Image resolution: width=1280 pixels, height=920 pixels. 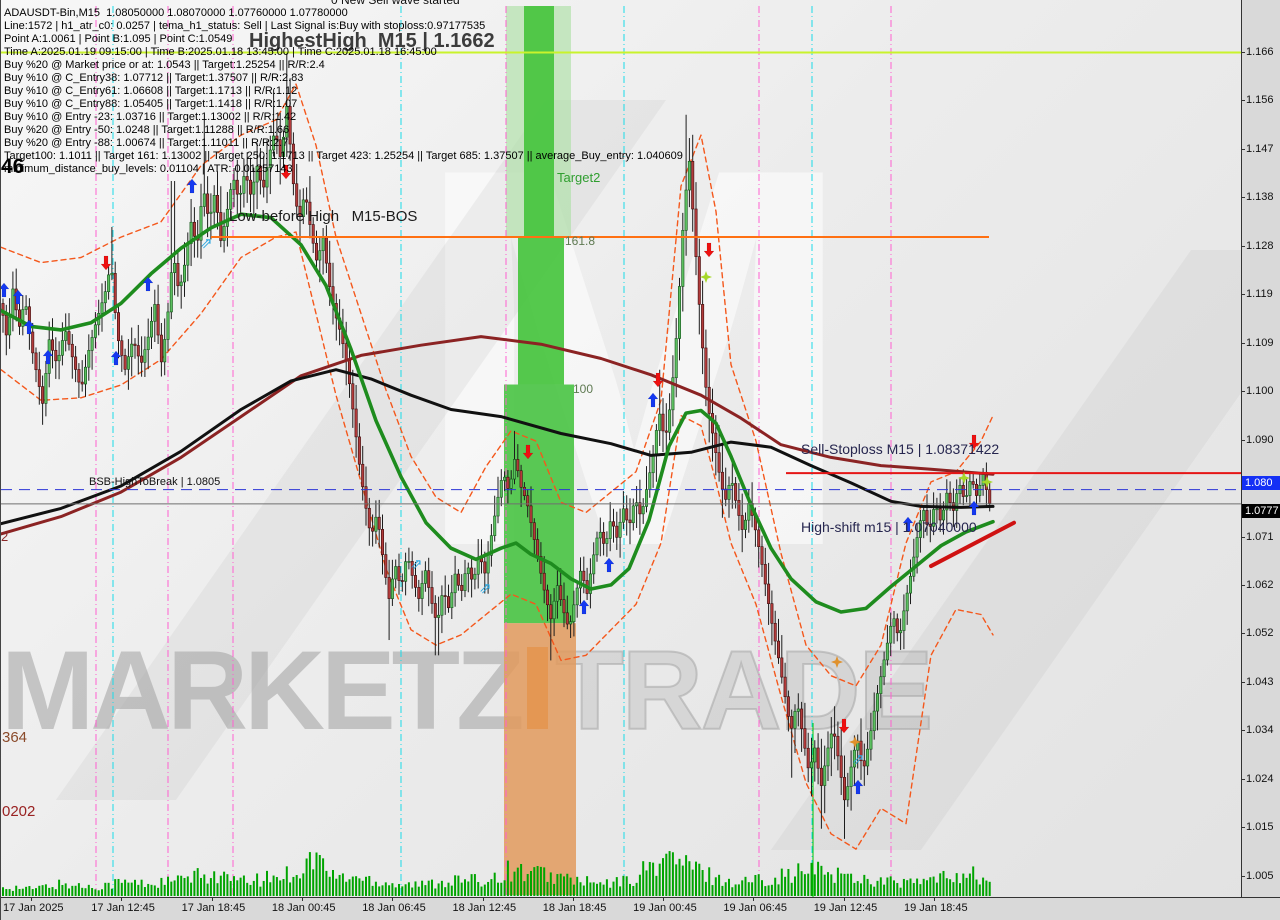 I want to click on low-before-high-label: Low-before High M15-BOS, so click(x=323, y=216).